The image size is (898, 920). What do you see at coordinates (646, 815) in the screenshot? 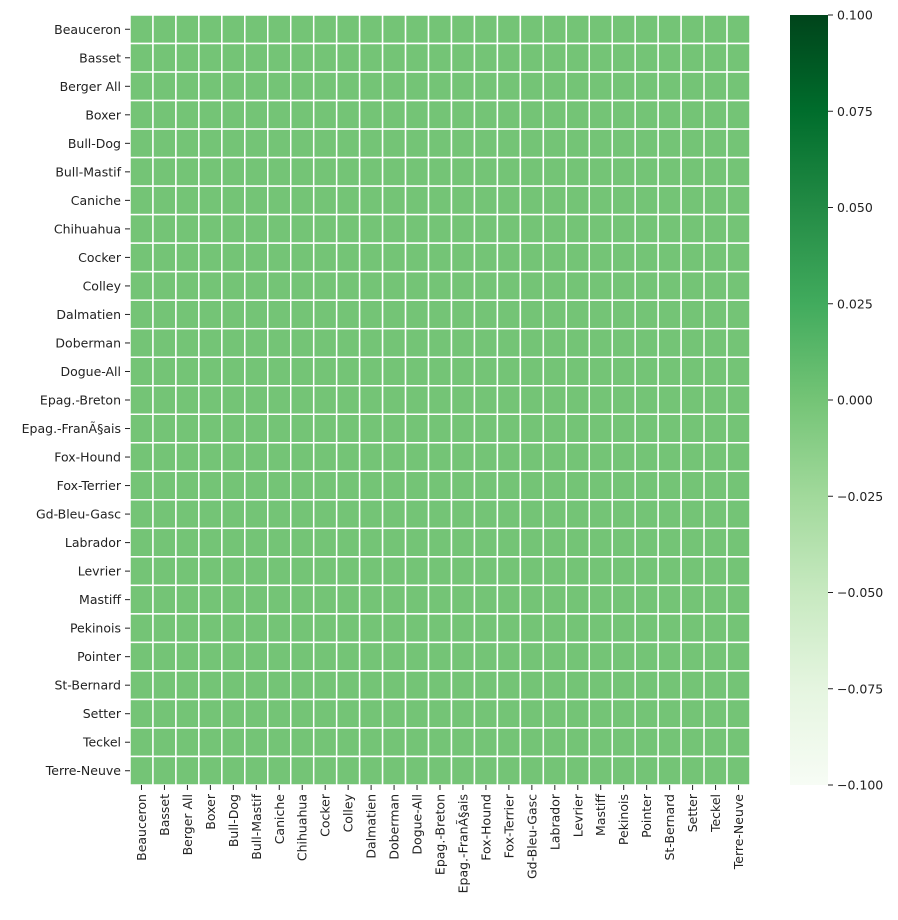
I see `x-tick-label: Pointer` at bounding box center [646, 815].